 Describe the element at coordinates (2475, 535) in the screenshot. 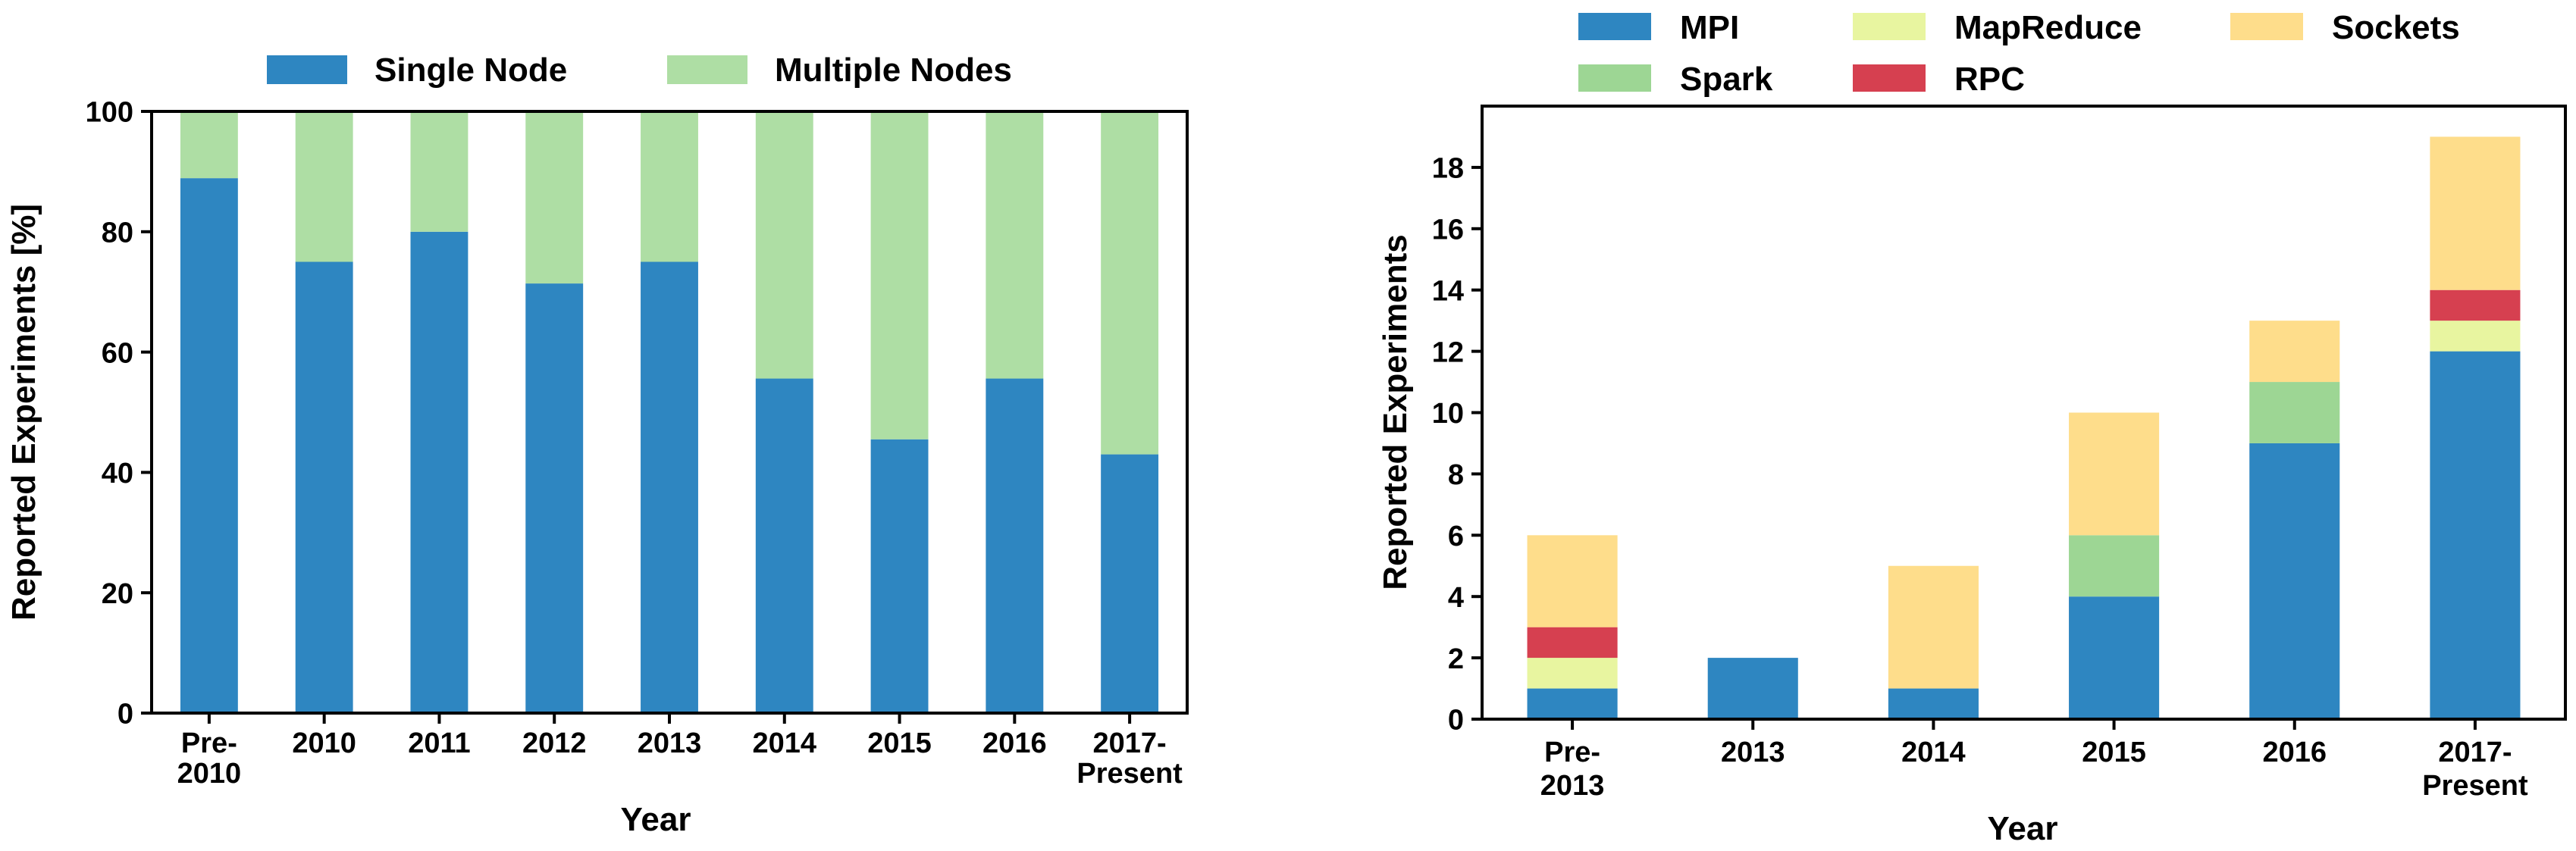

I see `bar-mpi-2017-present` at that location.